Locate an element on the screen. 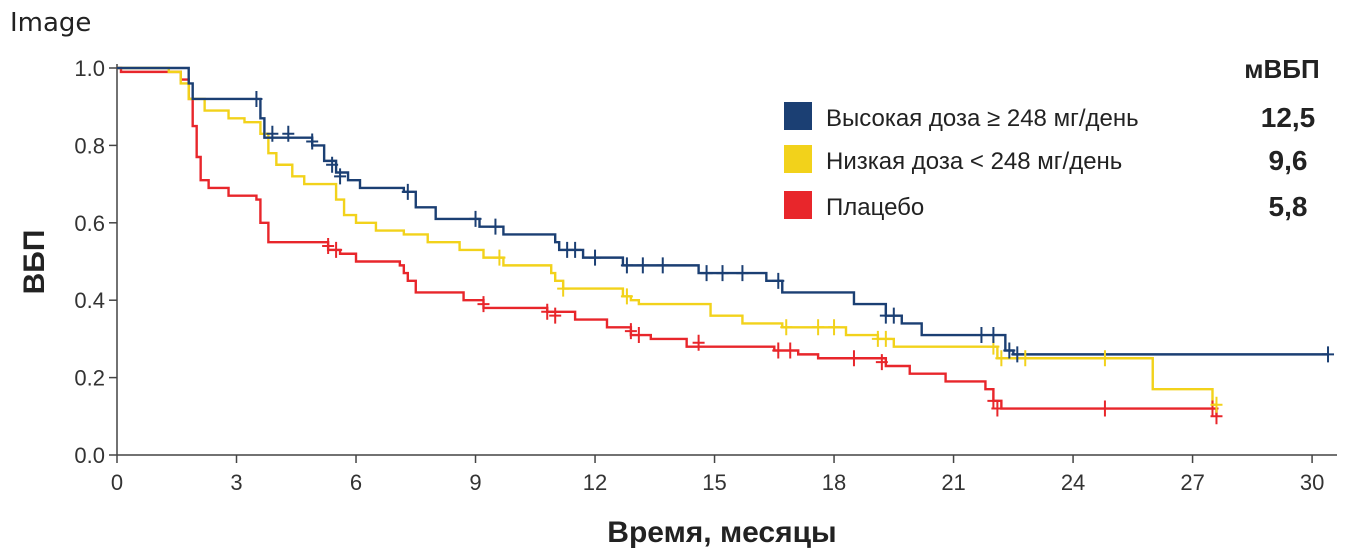  x-tick-label: 3 is located at coordinates (236, 482).